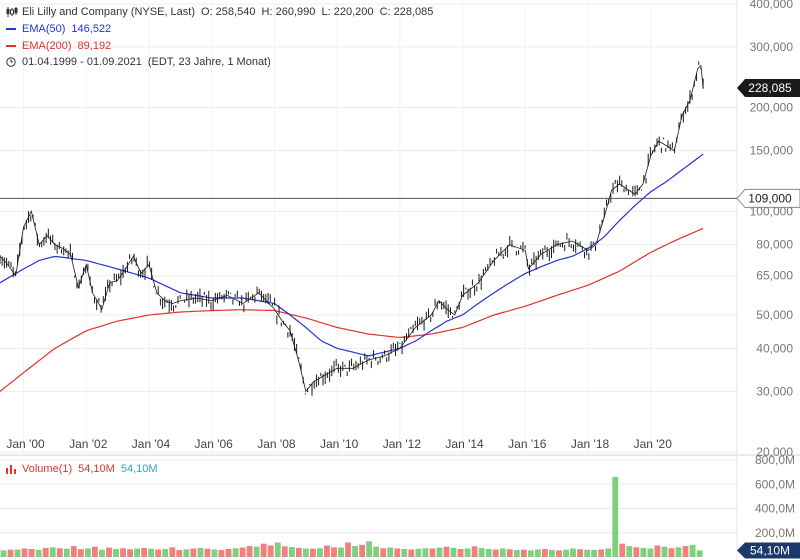 The height and width of the screenshot is (560, 800). Describe the element at coordinates (772, 151) in the screenshot. I see `y-tick-label: 150,000` at that location.